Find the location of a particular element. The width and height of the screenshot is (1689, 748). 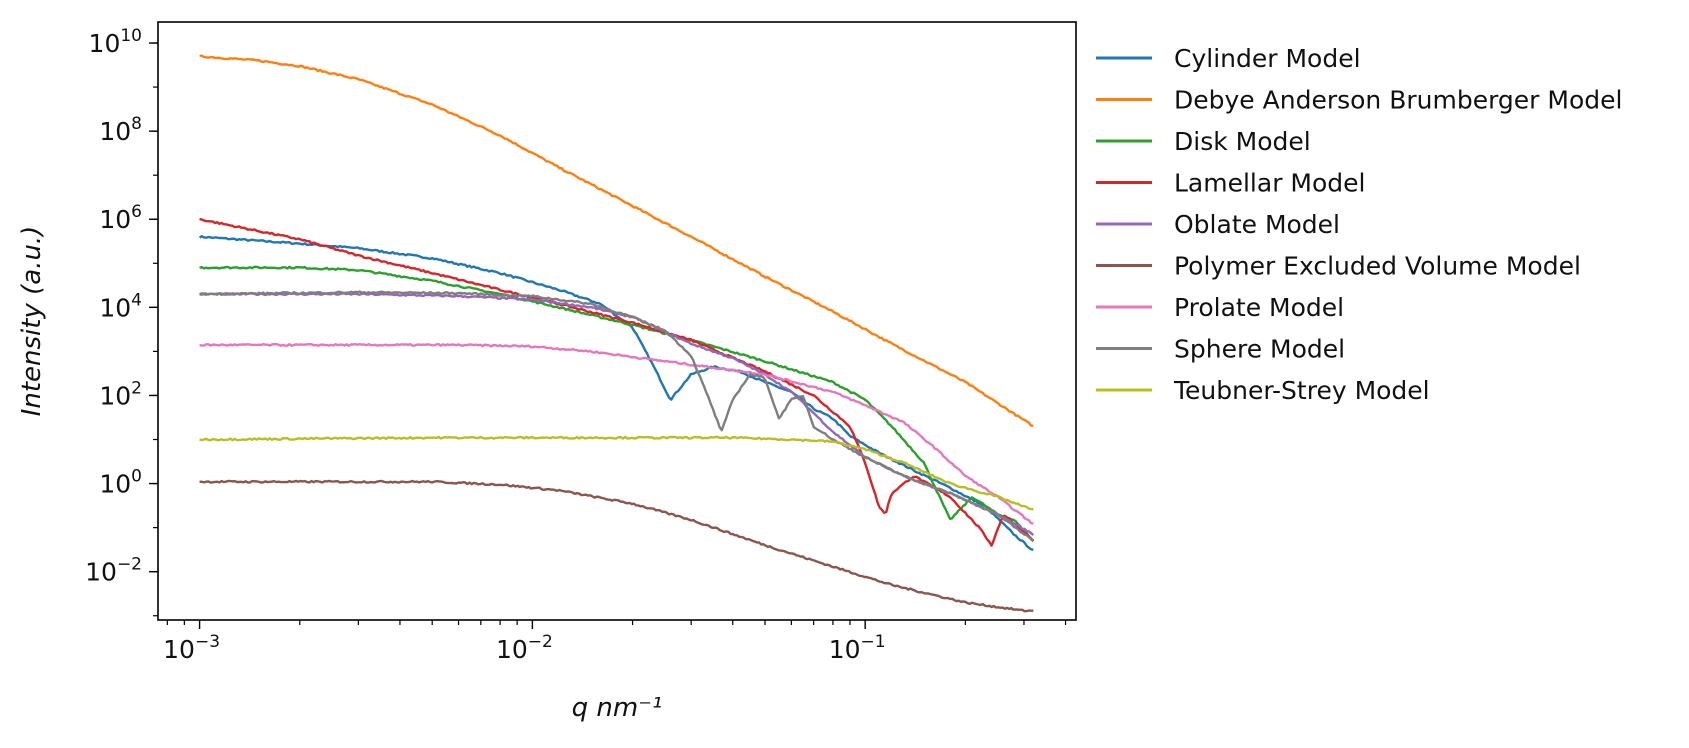

legend-label: Polymer Excluded Volume Model is located at coordinates (1377, 266).